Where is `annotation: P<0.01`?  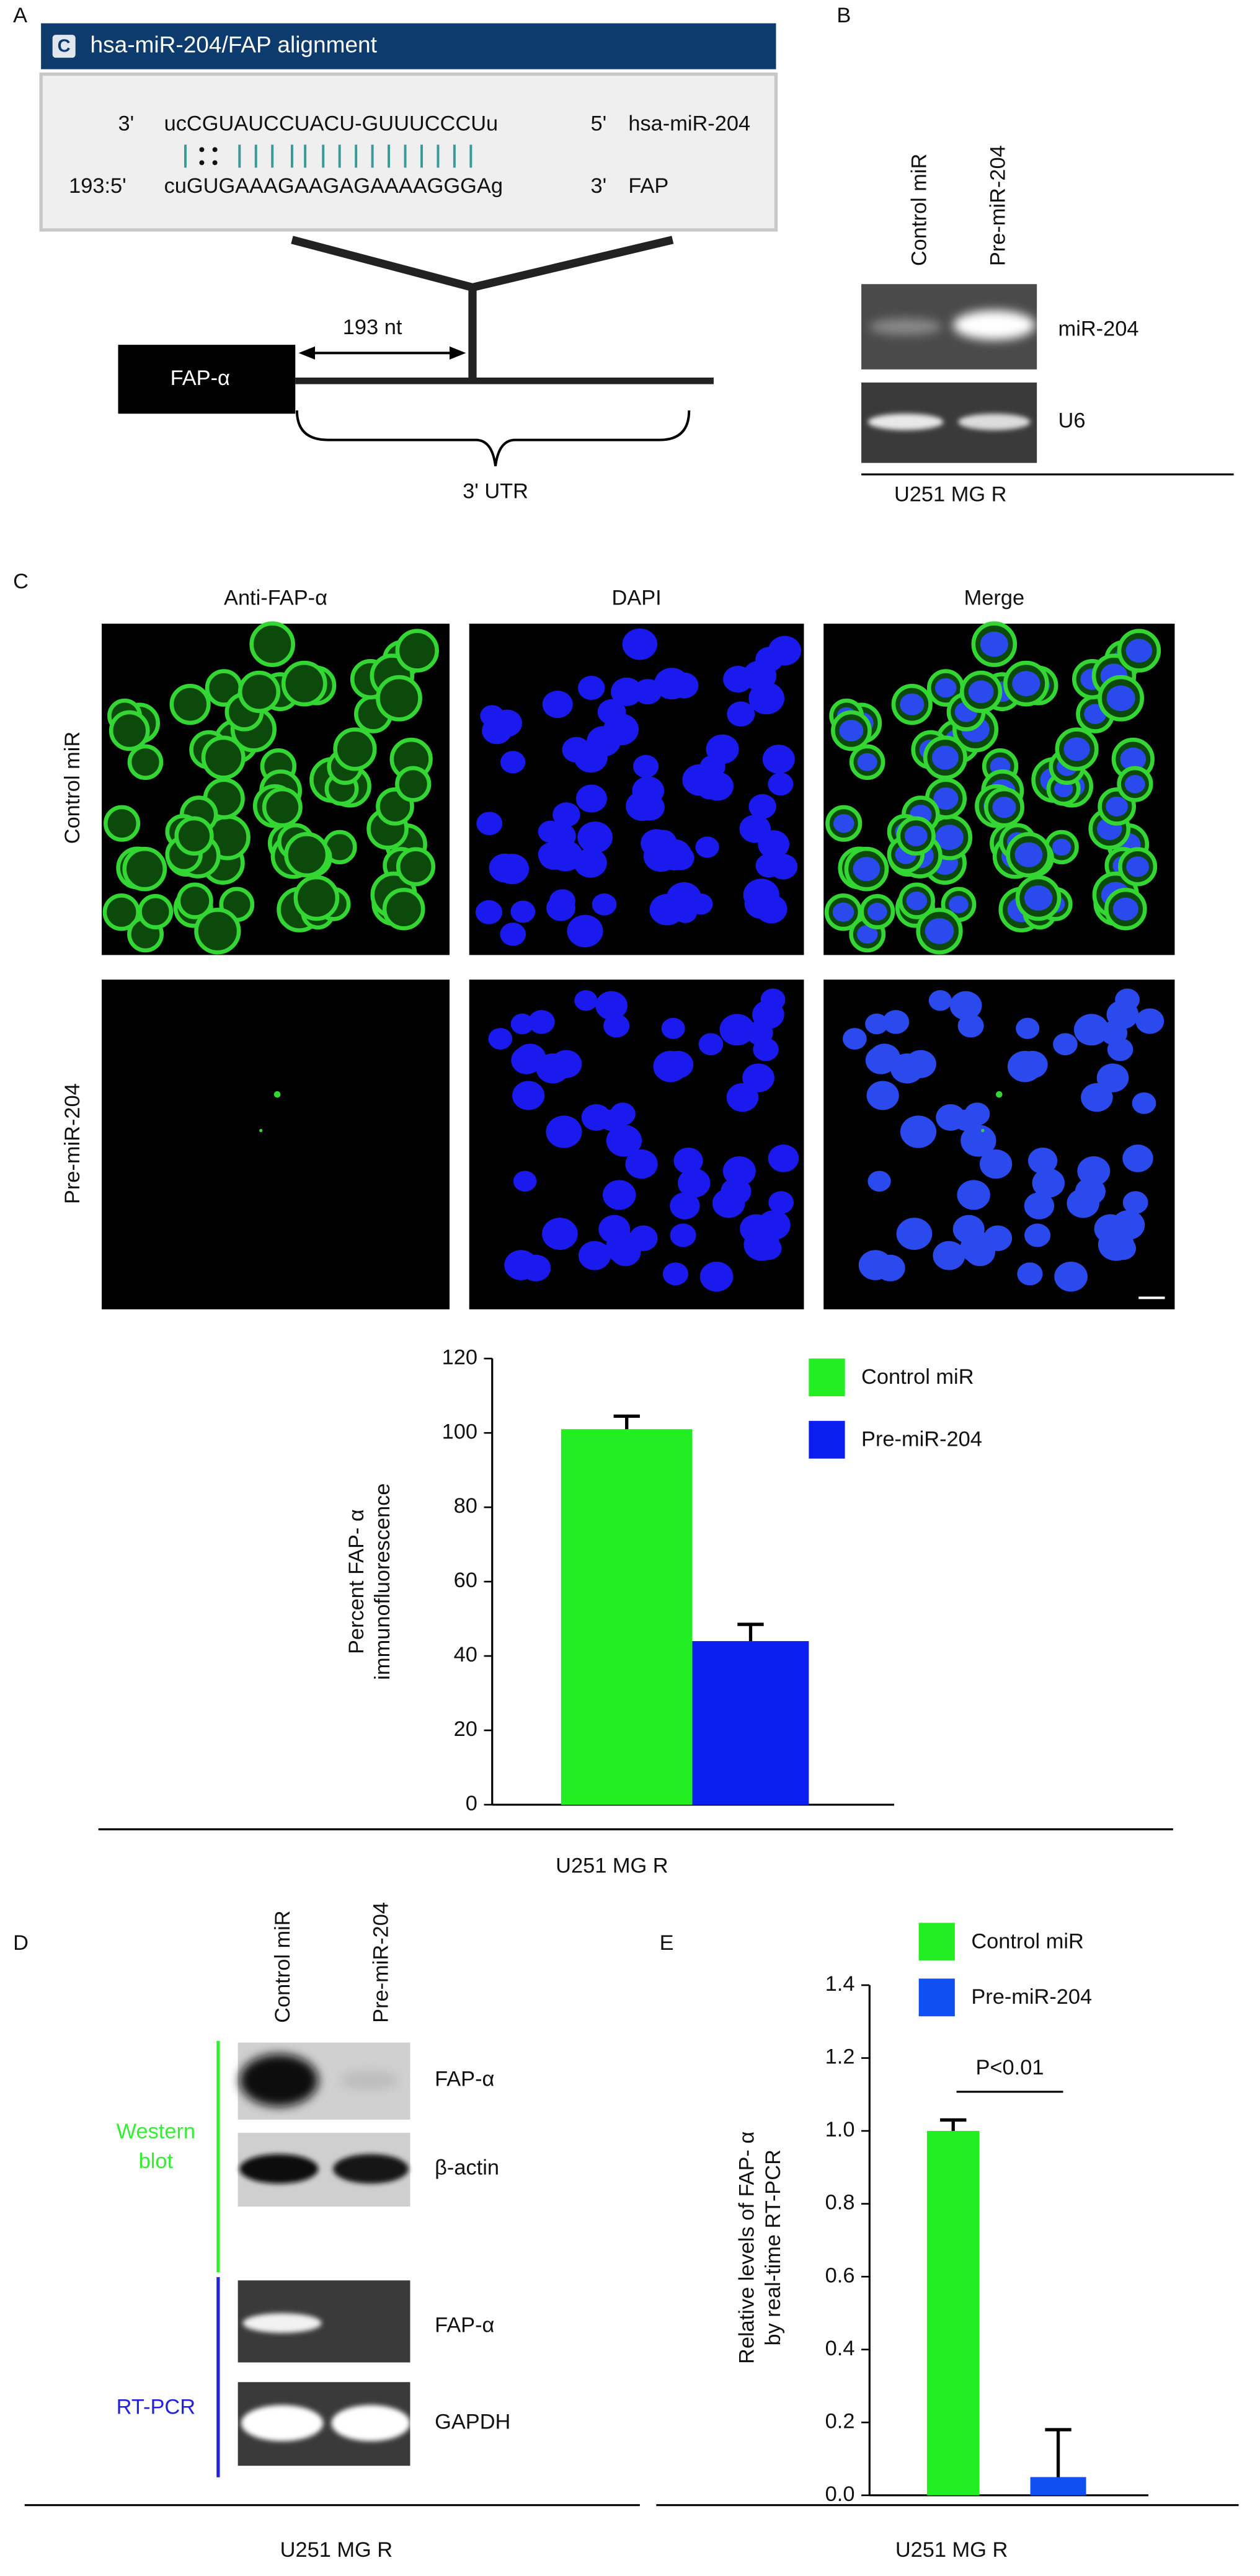
annotation: P<0.01 is located at coordinates (1010, 2067).